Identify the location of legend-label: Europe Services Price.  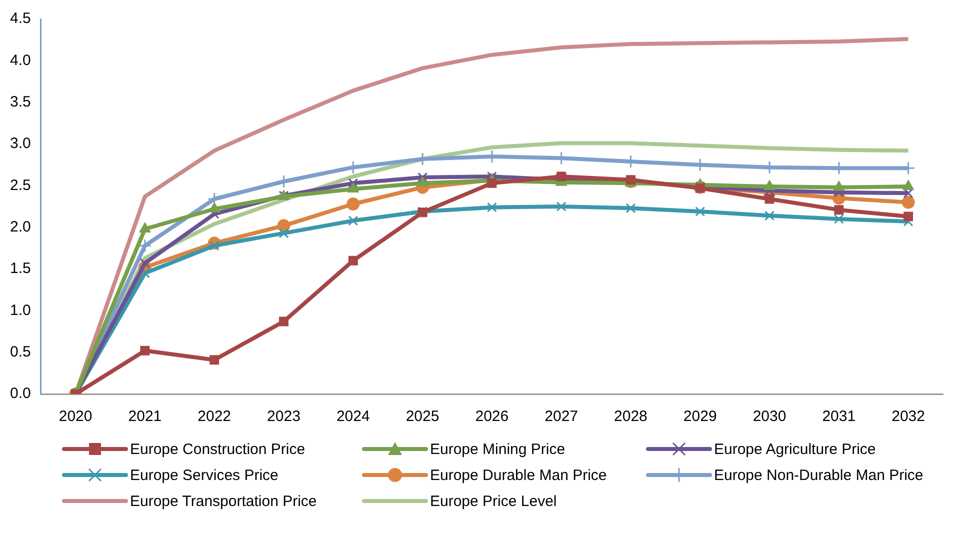
(204, 475).